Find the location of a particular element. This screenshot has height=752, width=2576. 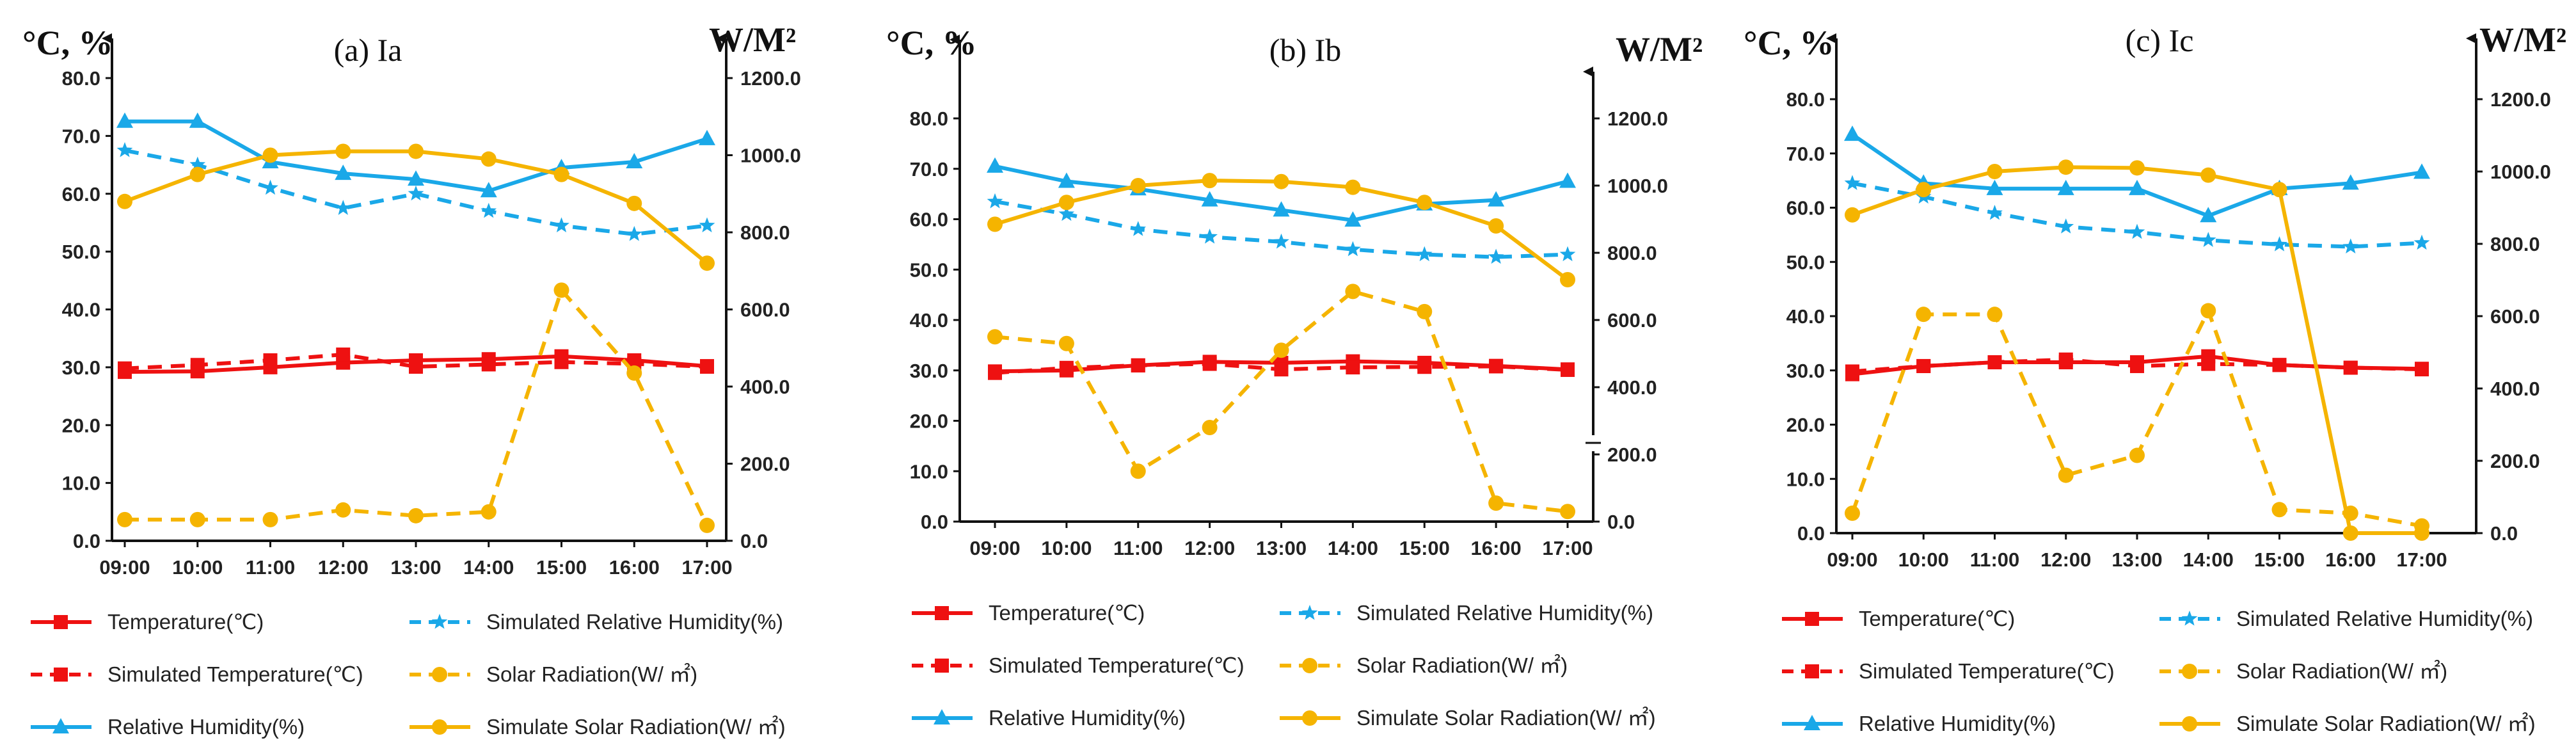

right-tick-label: 200.0 is located at coordinates (765, 464).